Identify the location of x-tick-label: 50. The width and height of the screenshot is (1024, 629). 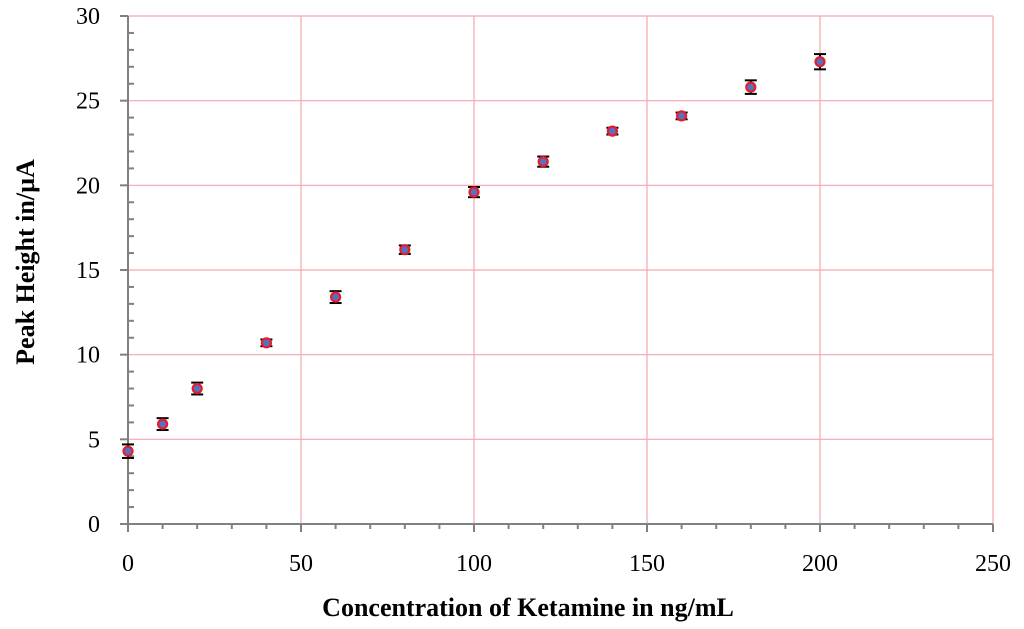
(301, 564).